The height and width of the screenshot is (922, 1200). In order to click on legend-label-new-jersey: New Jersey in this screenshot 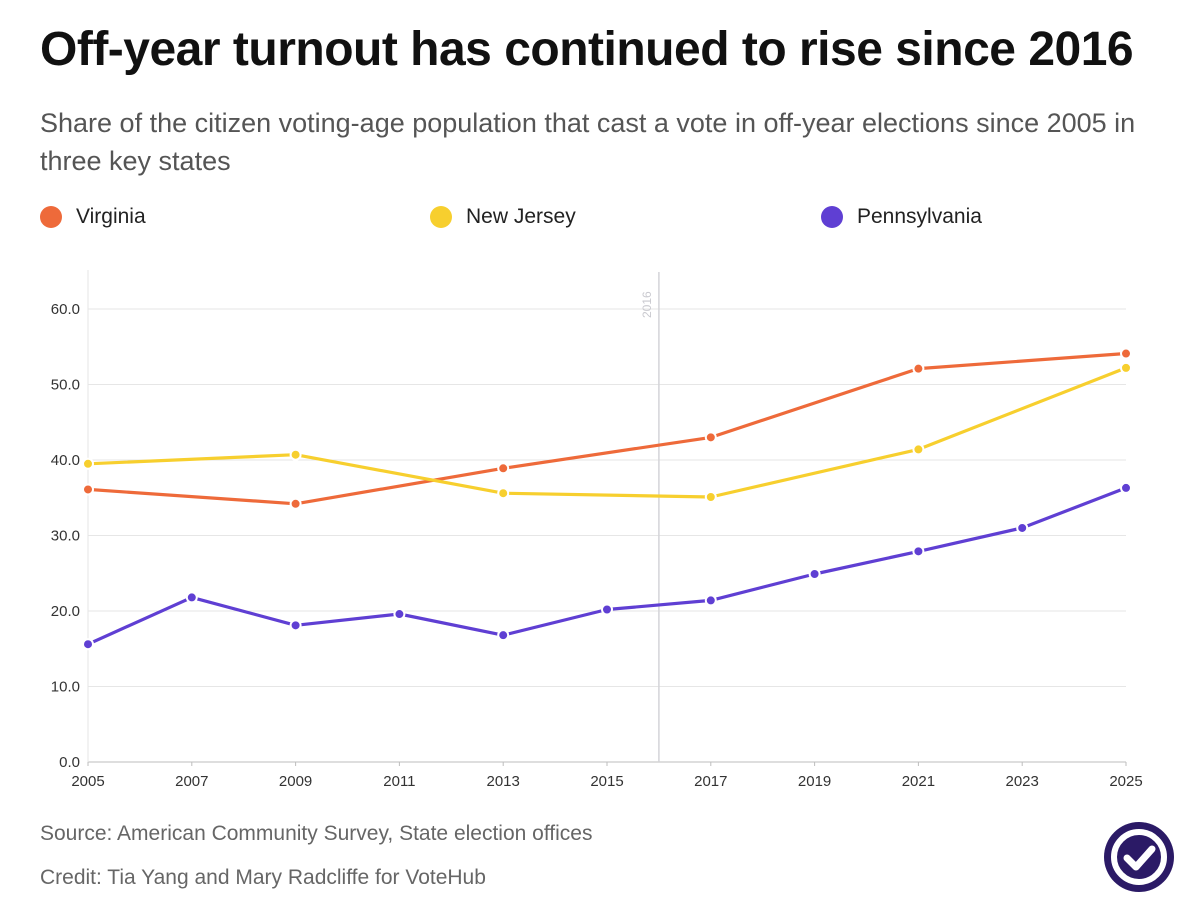, I will do `click(521, 216)`.